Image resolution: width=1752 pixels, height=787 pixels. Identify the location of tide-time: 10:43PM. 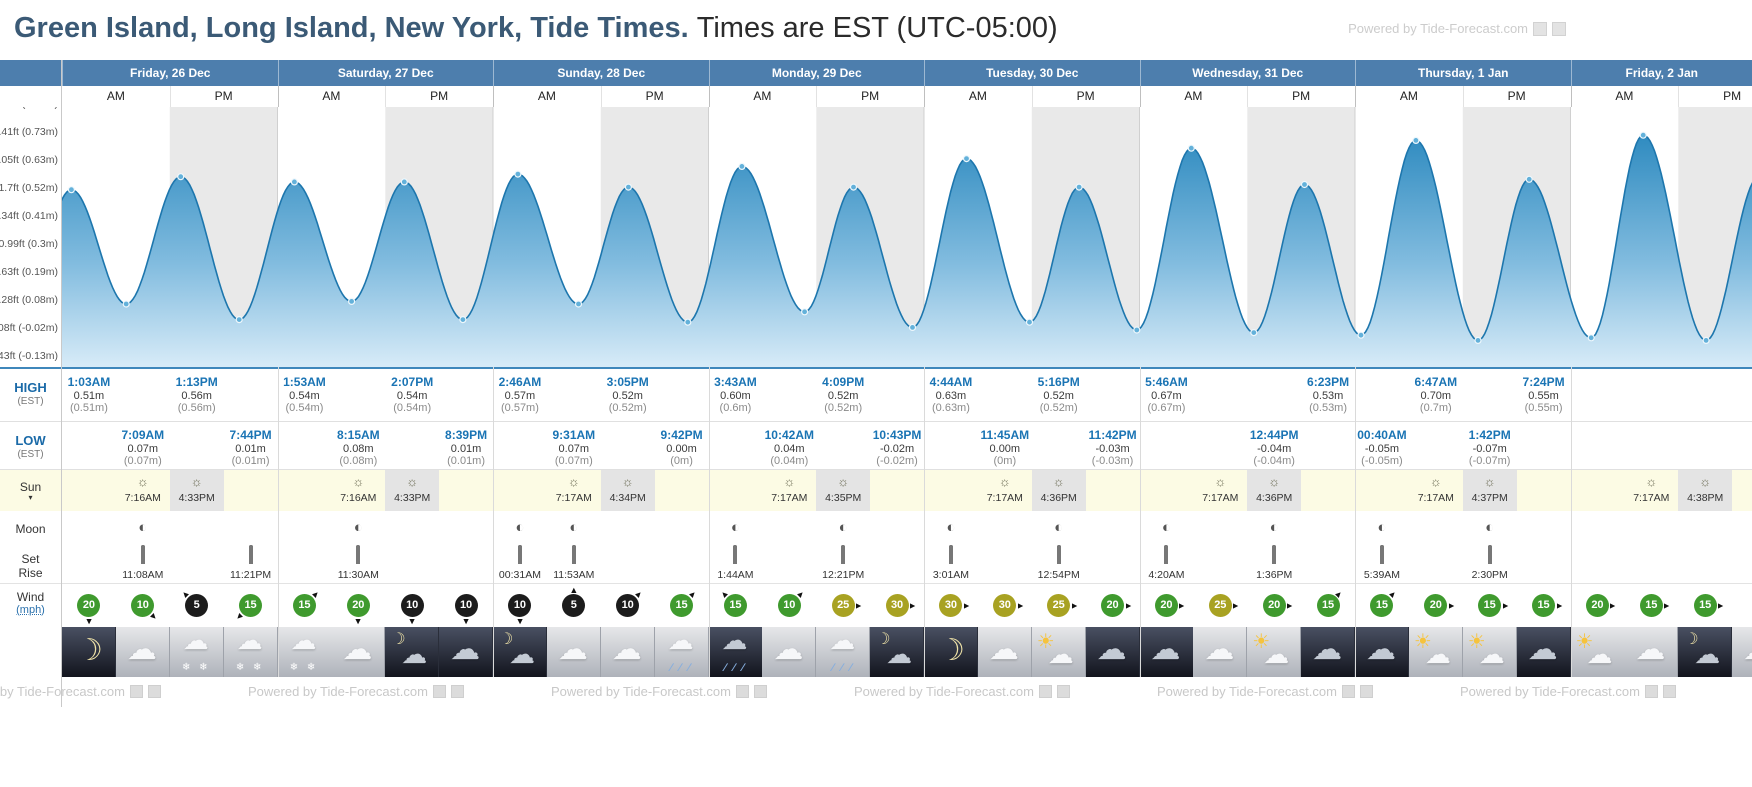
(897, 435).